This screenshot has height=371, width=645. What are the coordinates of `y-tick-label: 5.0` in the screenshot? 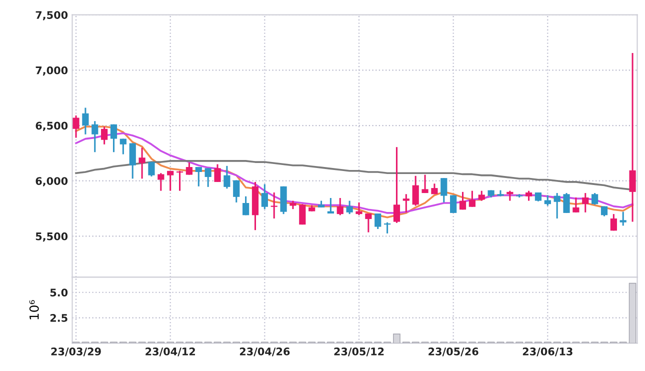 It's located at (59, 292).